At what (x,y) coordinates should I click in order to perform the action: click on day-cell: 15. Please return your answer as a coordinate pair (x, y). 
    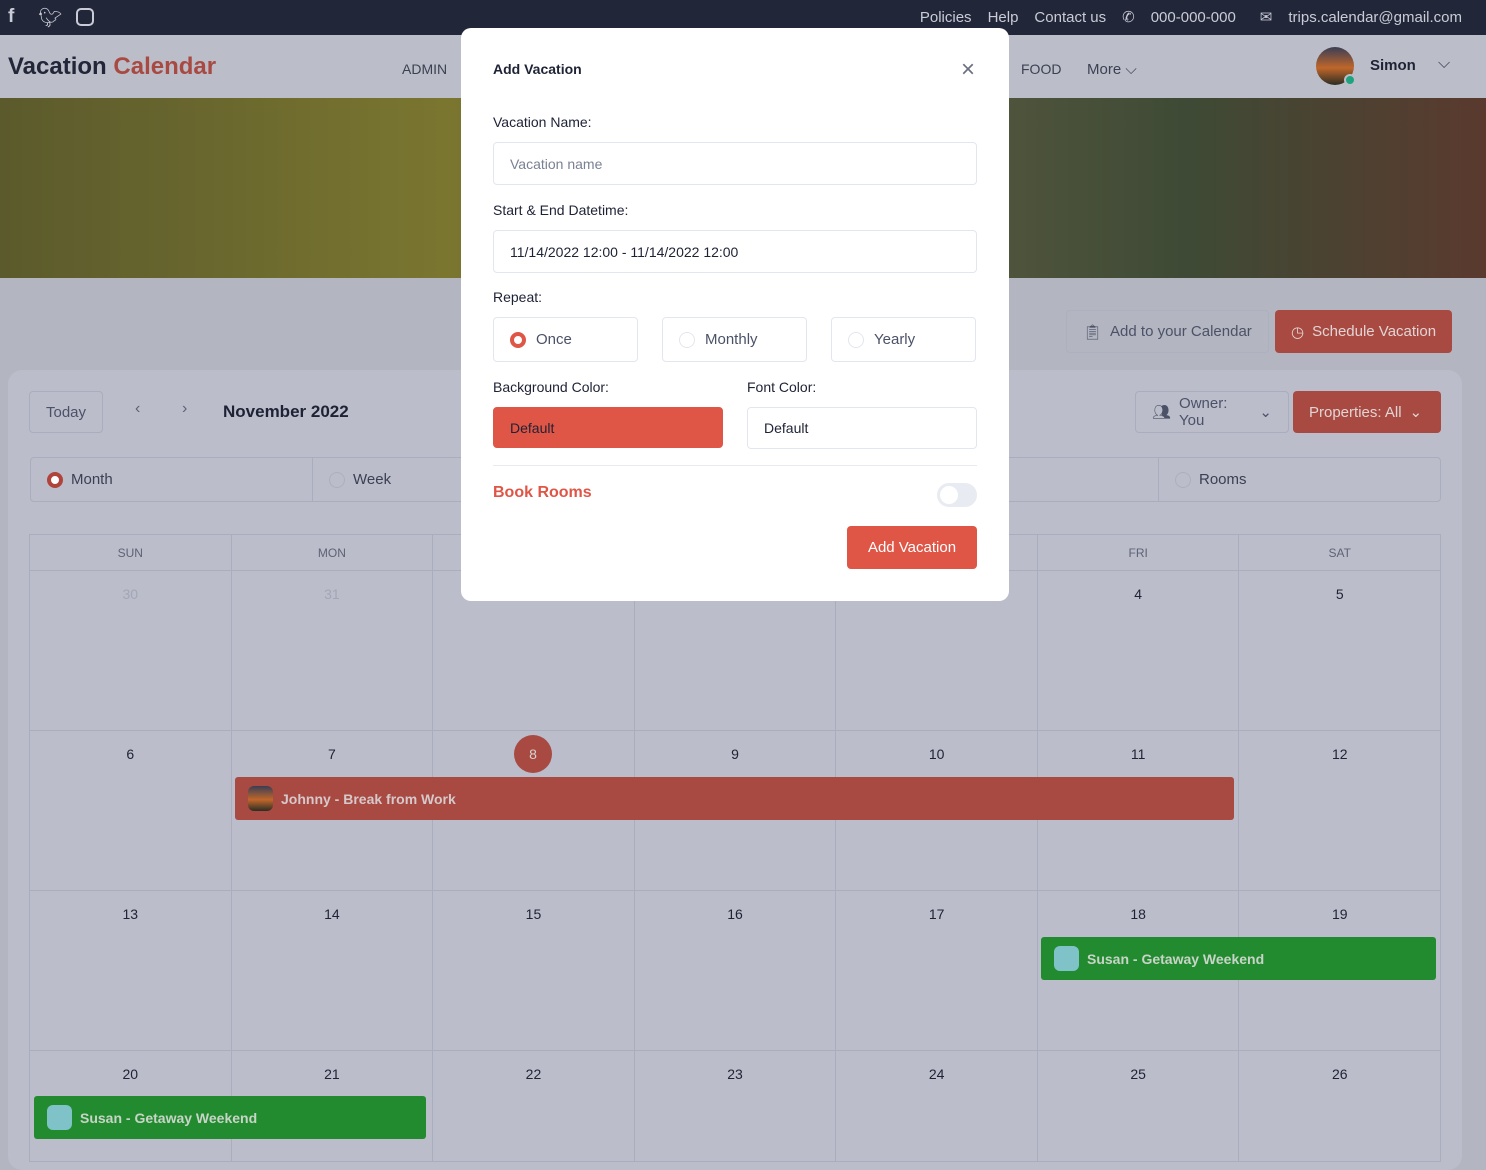
    Looking at the image, I should click on (534, 970).